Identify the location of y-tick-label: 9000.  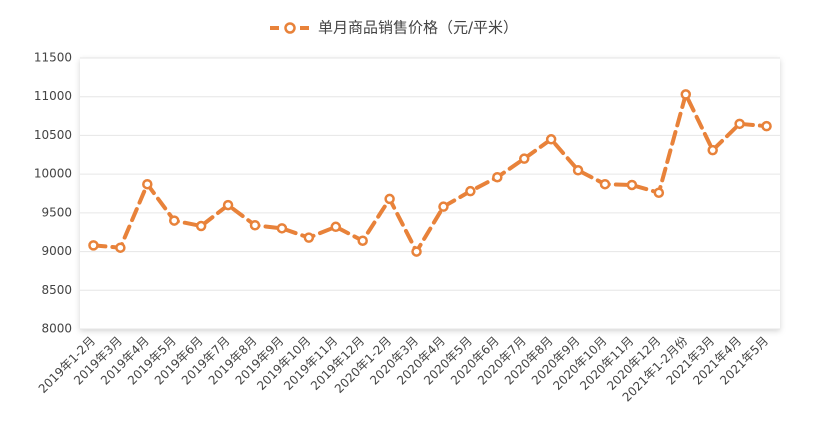
(56, 251).